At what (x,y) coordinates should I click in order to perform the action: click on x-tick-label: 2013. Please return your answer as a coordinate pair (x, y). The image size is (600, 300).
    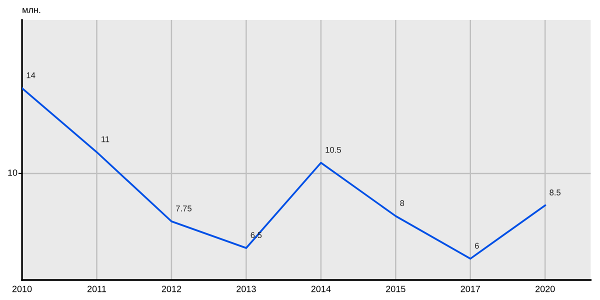
    Looking at the image, I should click on (246, 289).